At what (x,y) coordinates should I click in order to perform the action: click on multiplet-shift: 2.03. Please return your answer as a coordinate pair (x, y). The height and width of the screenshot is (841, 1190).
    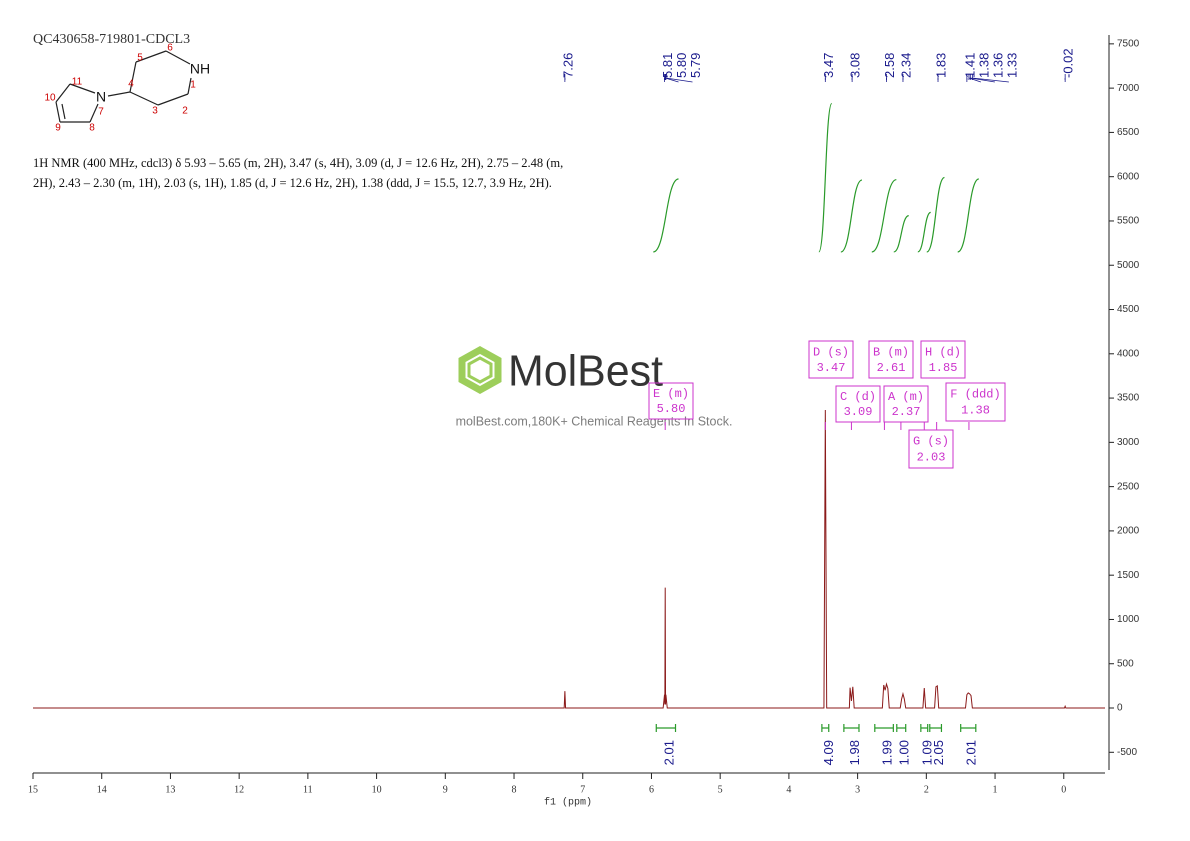
    Looking at the image, I should click on (931, 458).